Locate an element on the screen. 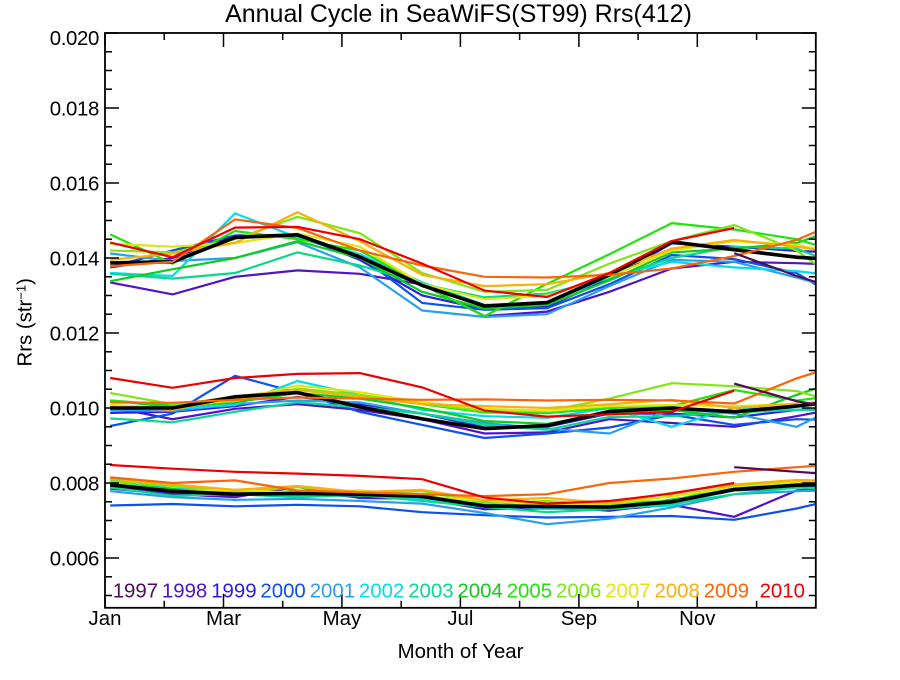 The image size is (900, 680). svg-text: 2006 is located at coordinates (578, 592).